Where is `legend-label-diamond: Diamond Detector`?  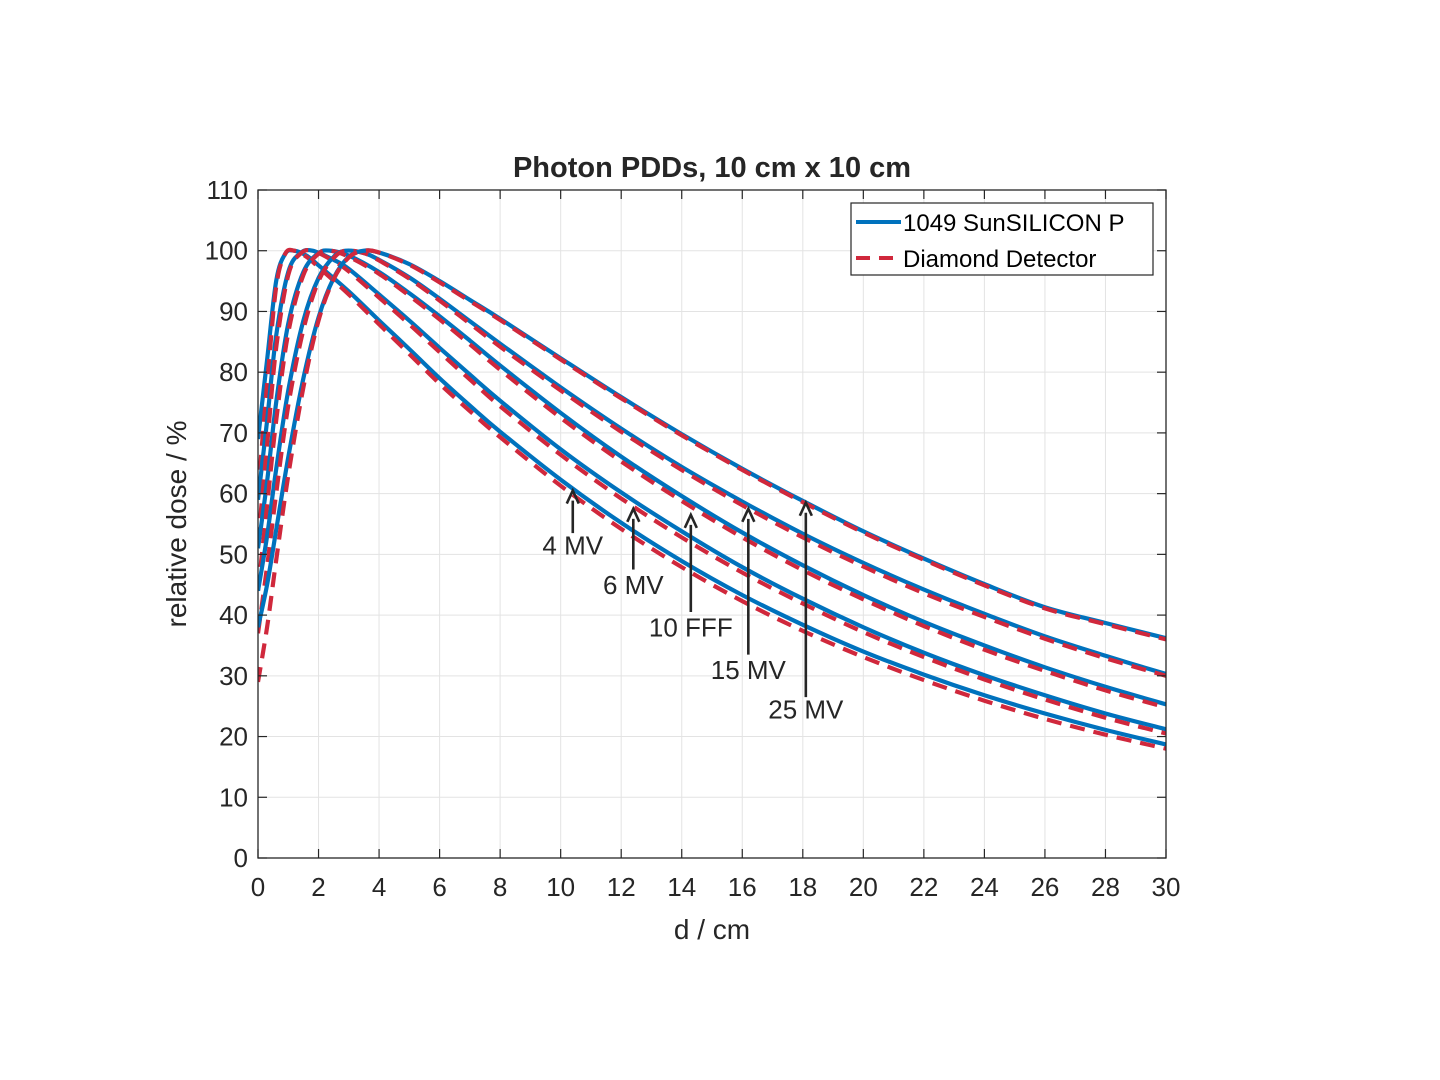
legend-label-diamond: Diamond Detector is located at coordinates (999, 259).